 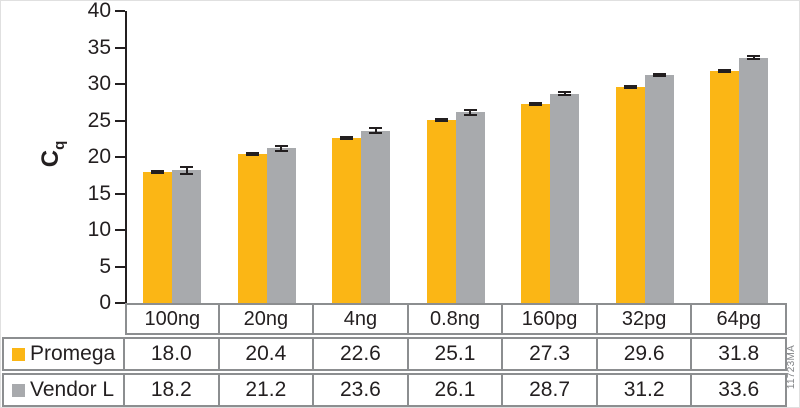 I want to click on value-cell: 25.1, so click(x=456, y=354).